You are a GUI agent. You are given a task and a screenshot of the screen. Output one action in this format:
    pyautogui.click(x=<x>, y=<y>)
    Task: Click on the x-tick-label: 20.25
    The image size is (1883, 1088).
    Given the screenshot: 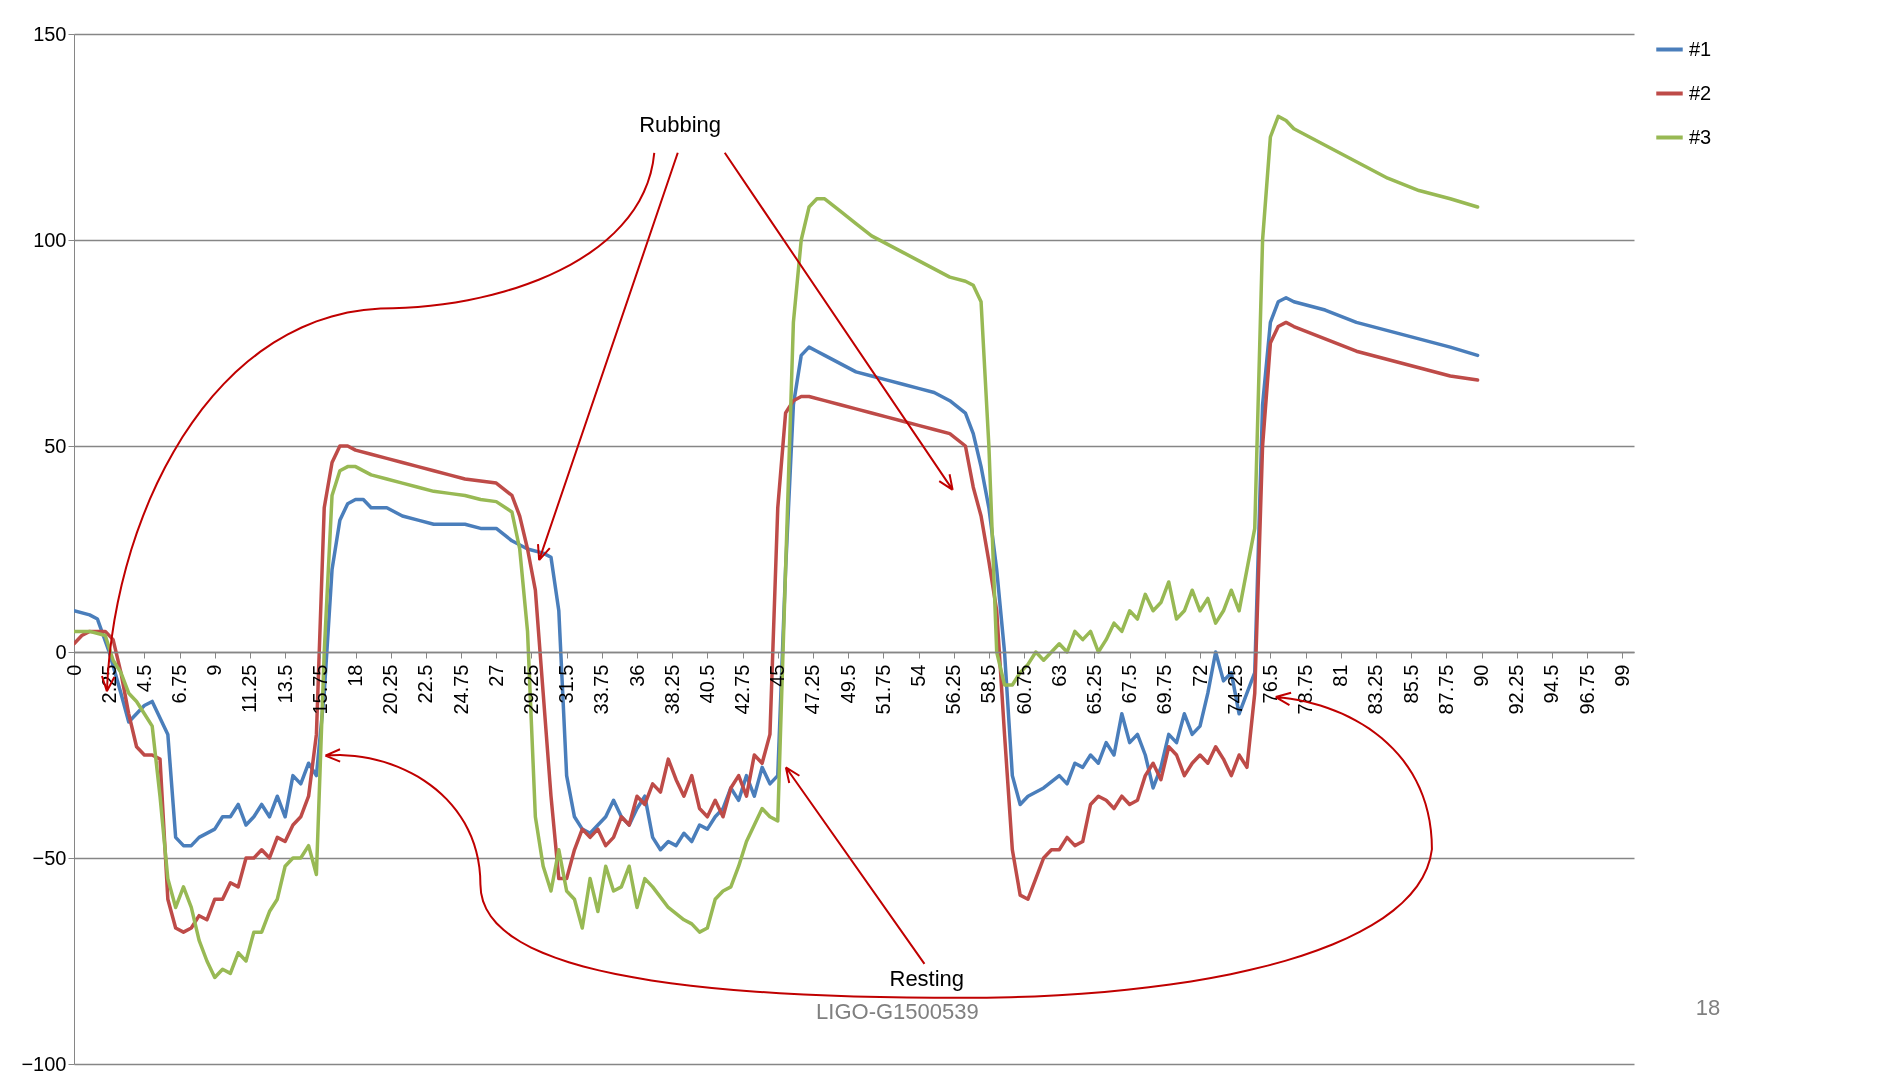 What is the action you would take?
    pyautogui.click(x=390, y=689)
    